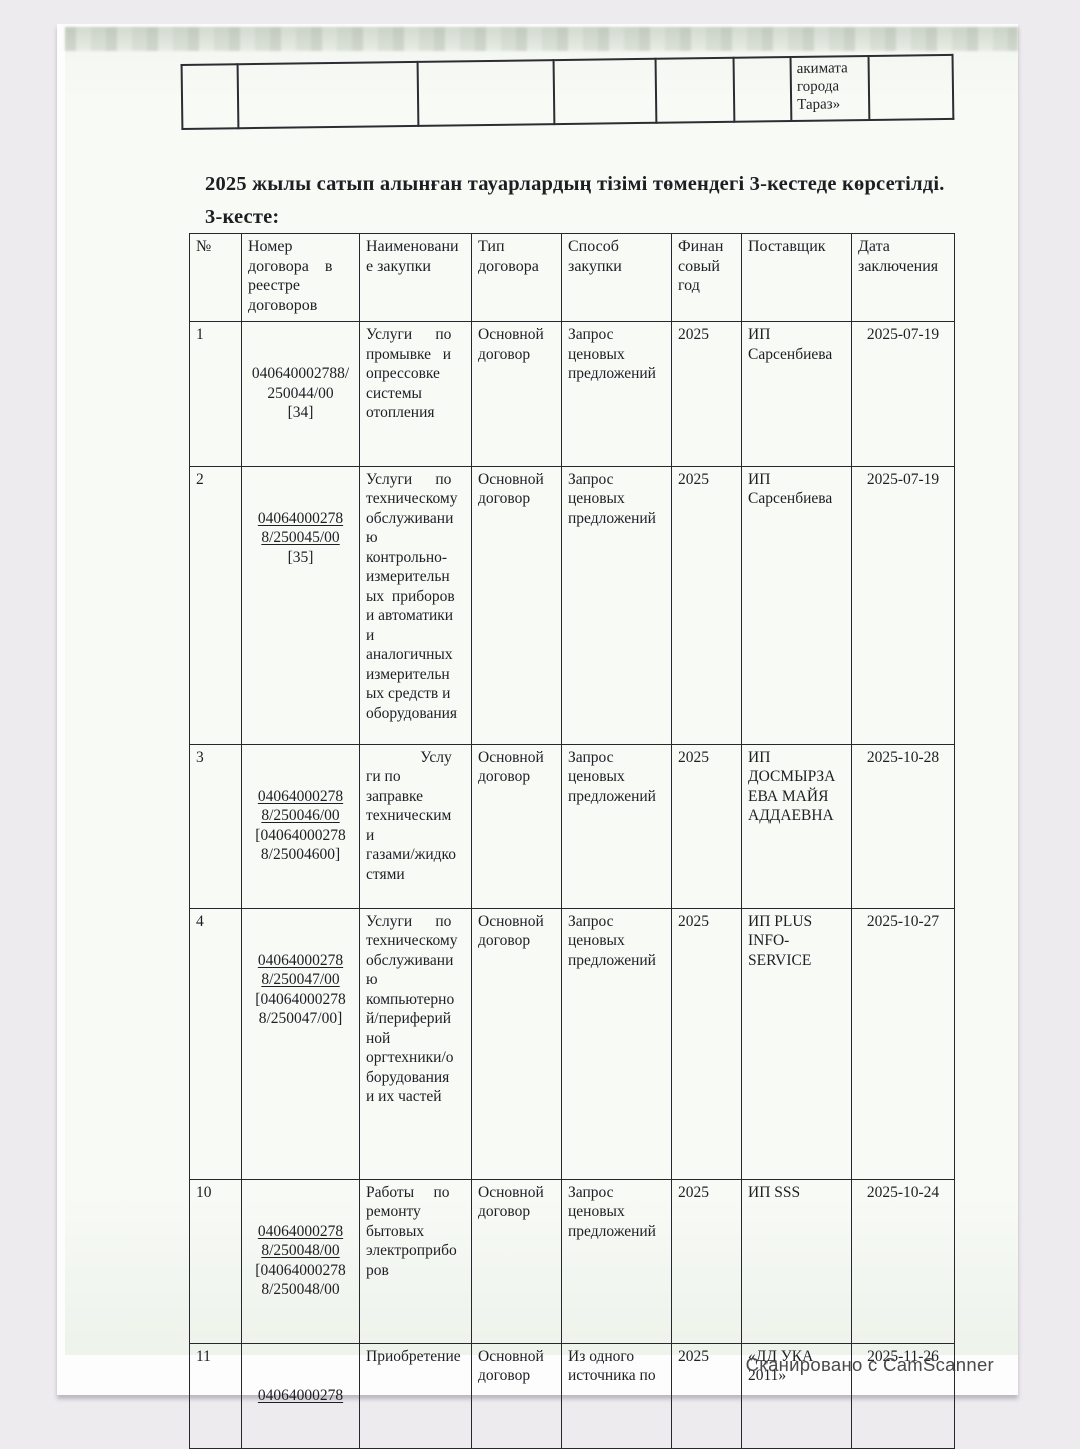 The image size is (1080, 1449). What do you see at coordinates (796, 277) in the screenshot?
I see `header-supplier: Поставщик` at bounding box center [796, 277].